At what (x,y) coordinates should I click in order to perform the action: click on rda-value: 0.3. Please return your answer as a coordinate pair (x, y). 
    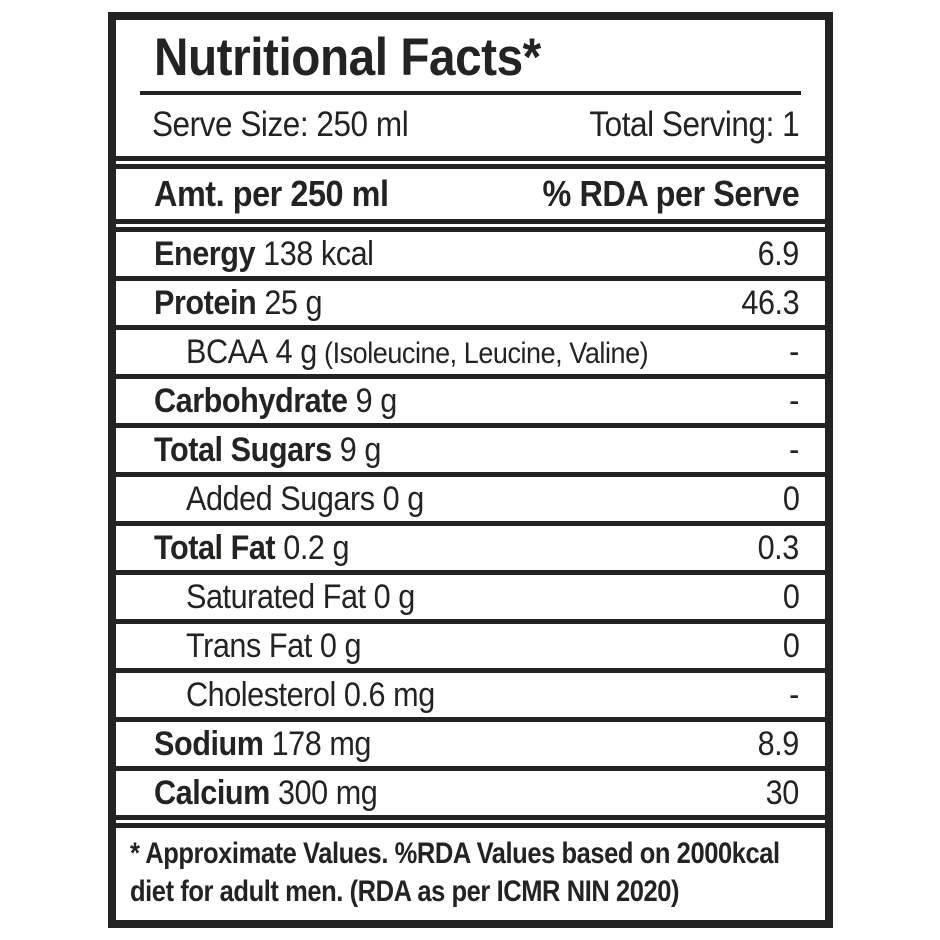
    Looking at the image, I should click on (778, 547).